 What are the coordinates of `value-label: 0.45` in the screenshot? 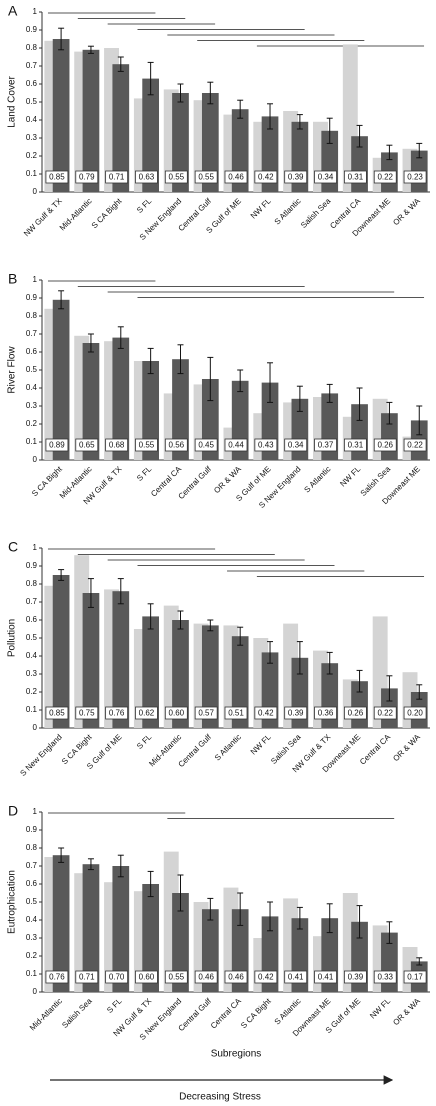 It's located at (206, 445).